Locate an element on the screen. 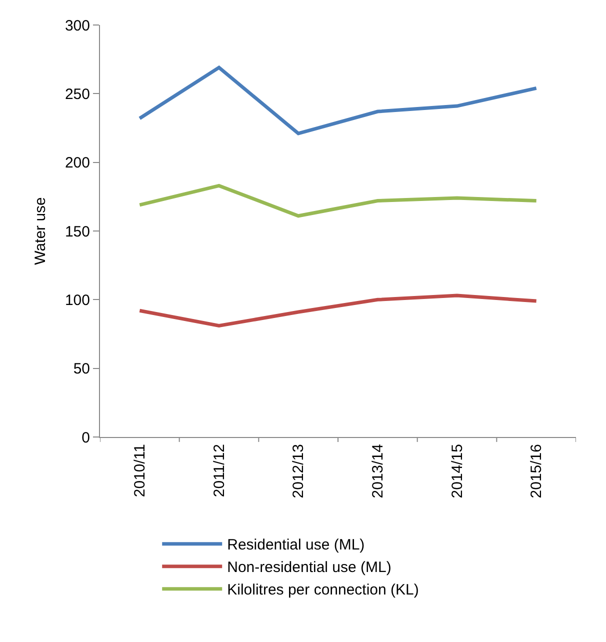 This screenshot has width=606, height=642. x-tick-label: 2011/12 is located at coordinates (219, 471).